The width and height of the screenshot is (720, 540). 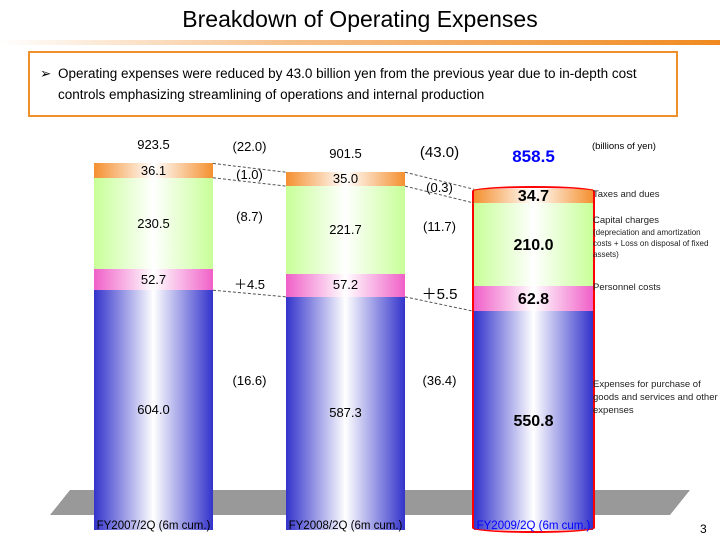 What do you see at coordinates (360, 42) in the screenshot?
I see `title-rule` at bounding box center [360, 42].